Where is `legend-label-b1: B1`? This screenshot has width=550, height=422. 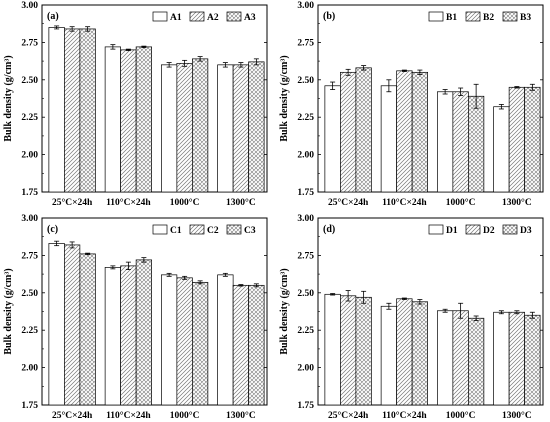
legend-label-b1: B1 is located at coordinates (451, 18).